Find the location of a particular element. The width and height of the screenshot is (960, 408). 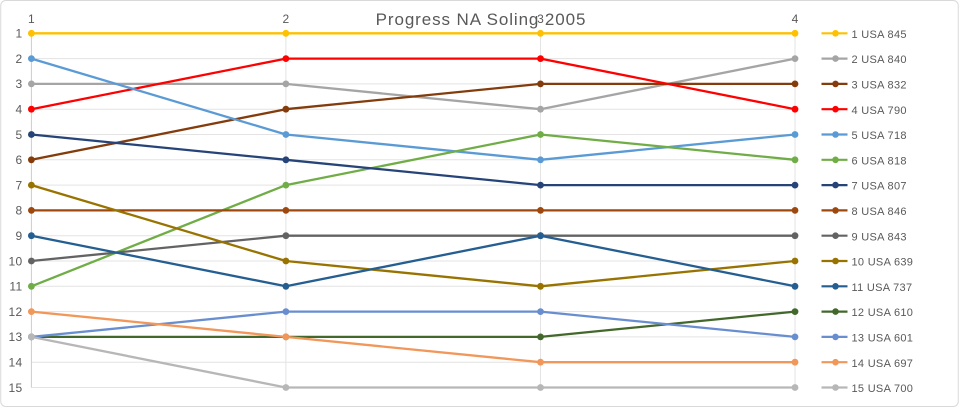

svg-text: 2 USA 840 is located at coordinates (879, 60).